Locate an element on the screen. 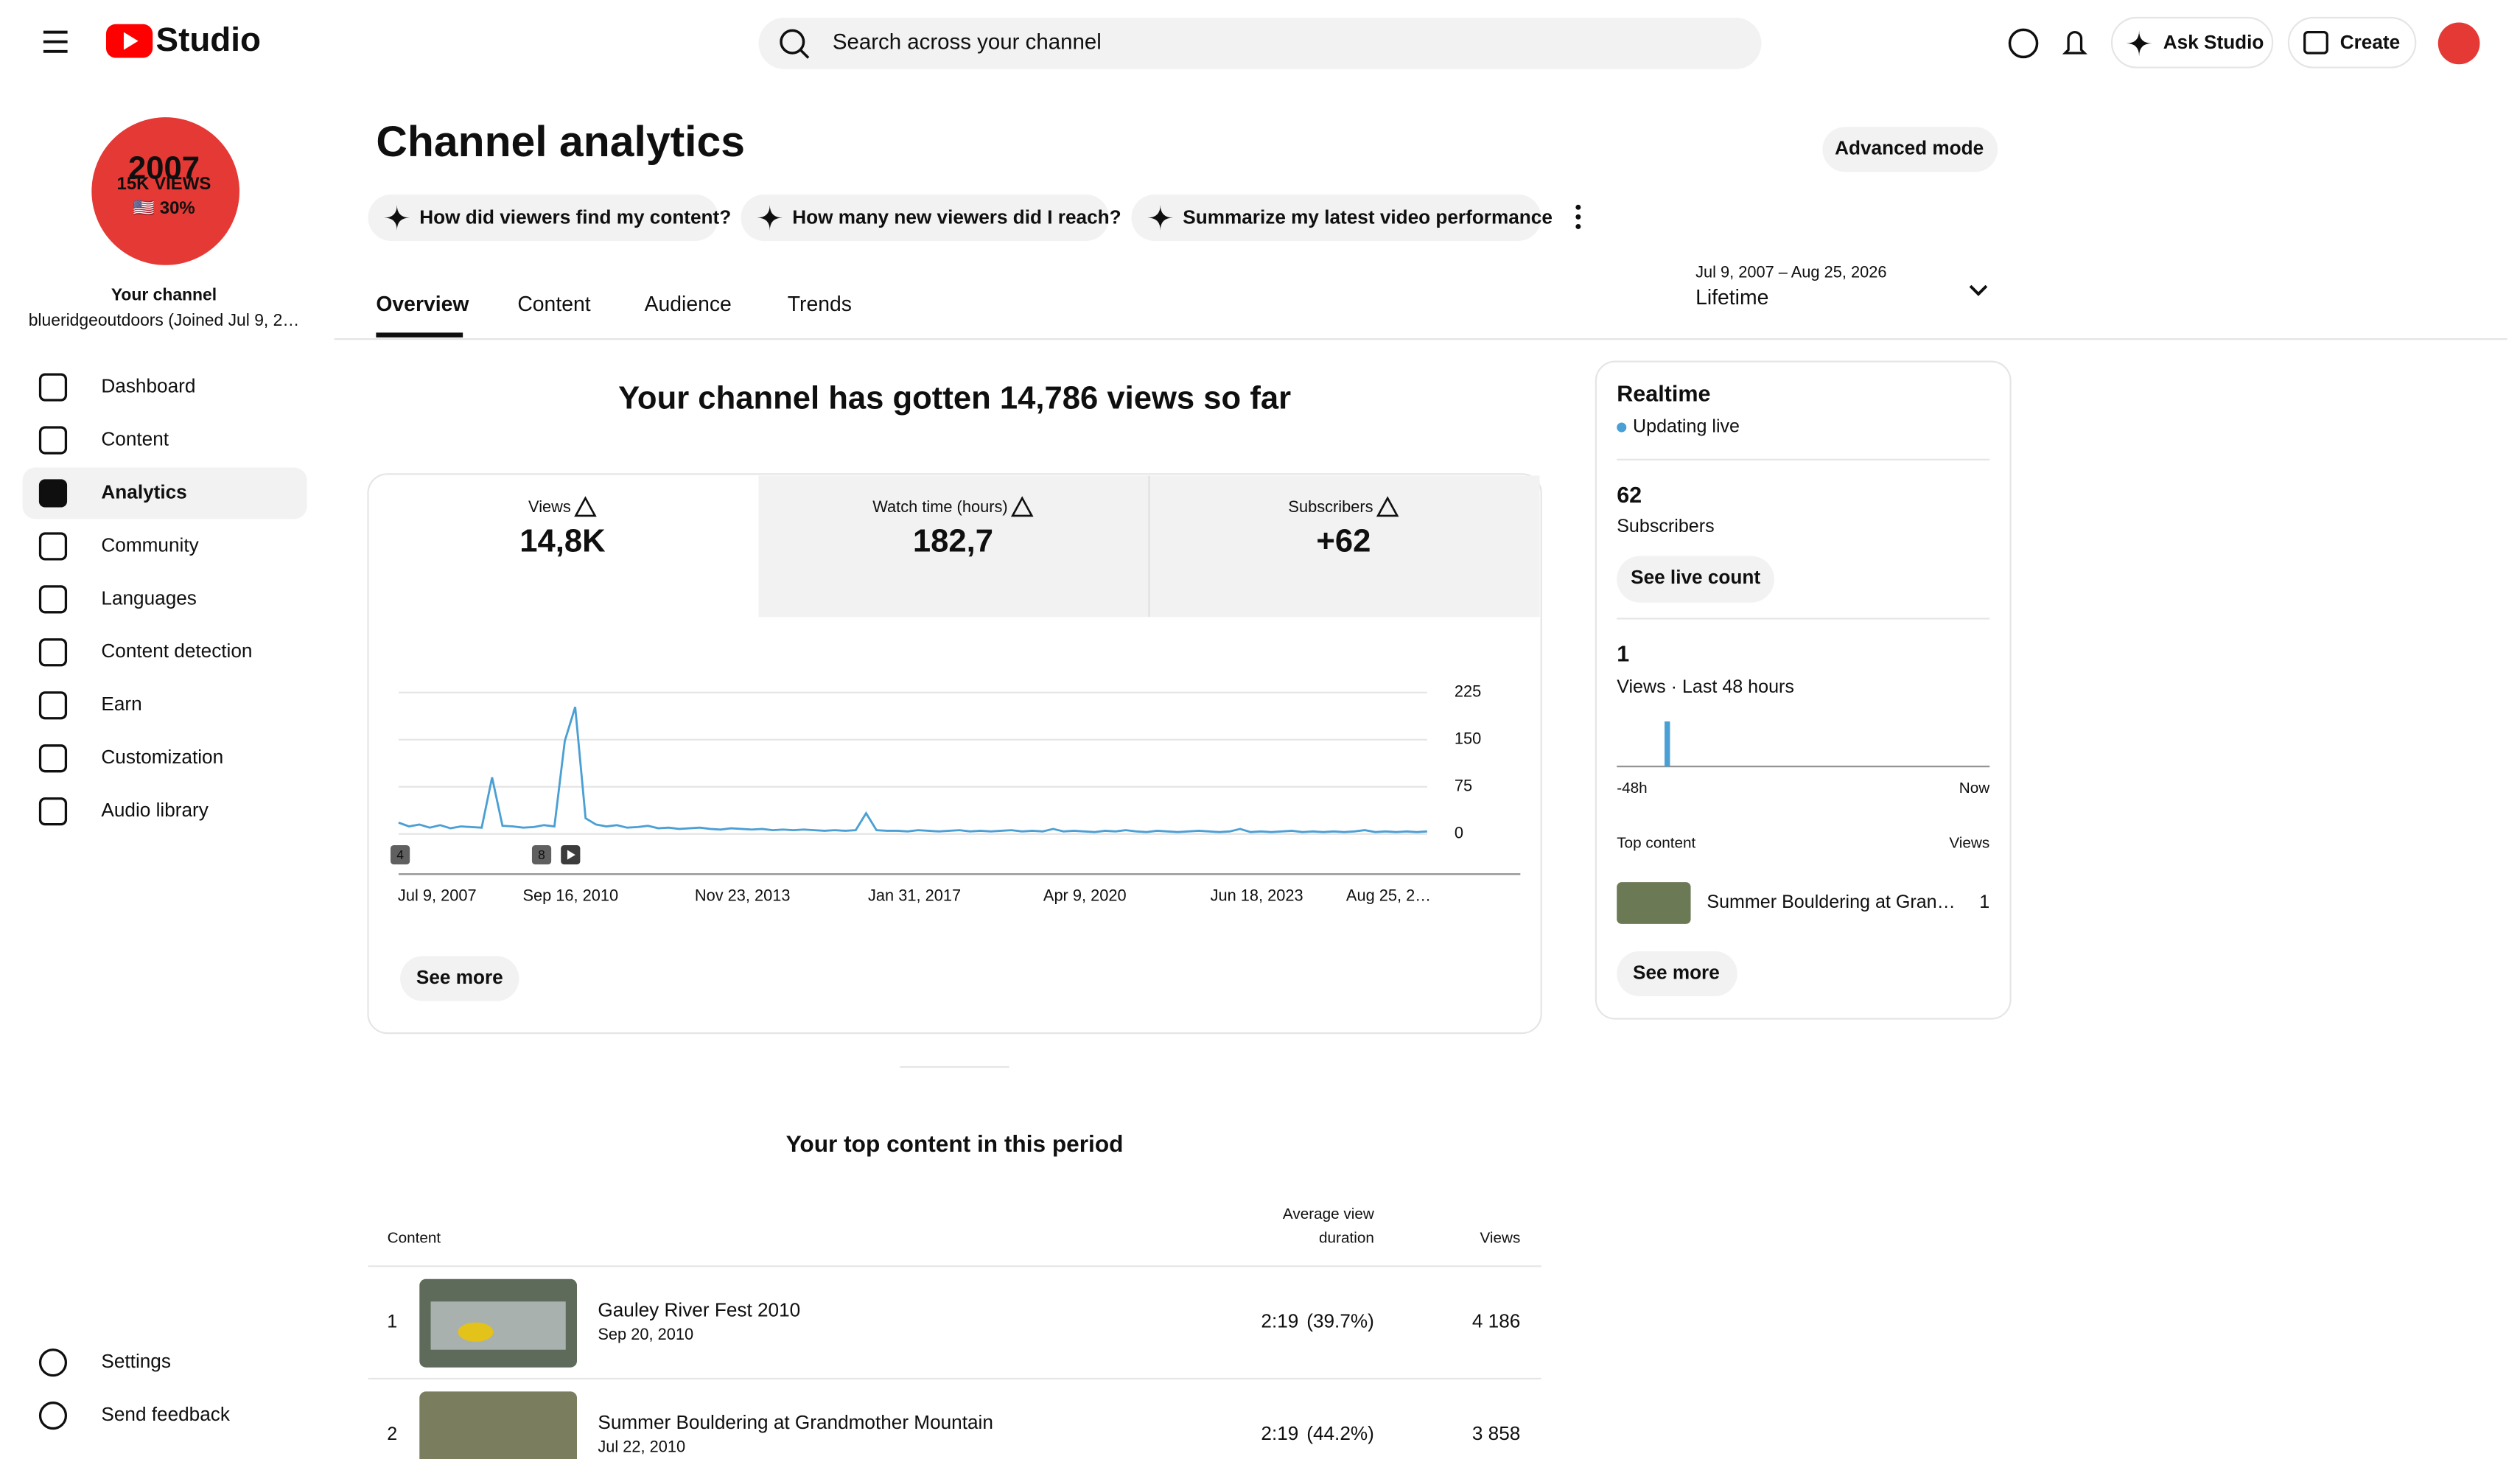 The width and height of the screenshot is (2520, 1459). column-header: duration is located at coordinates (1346, 1238).